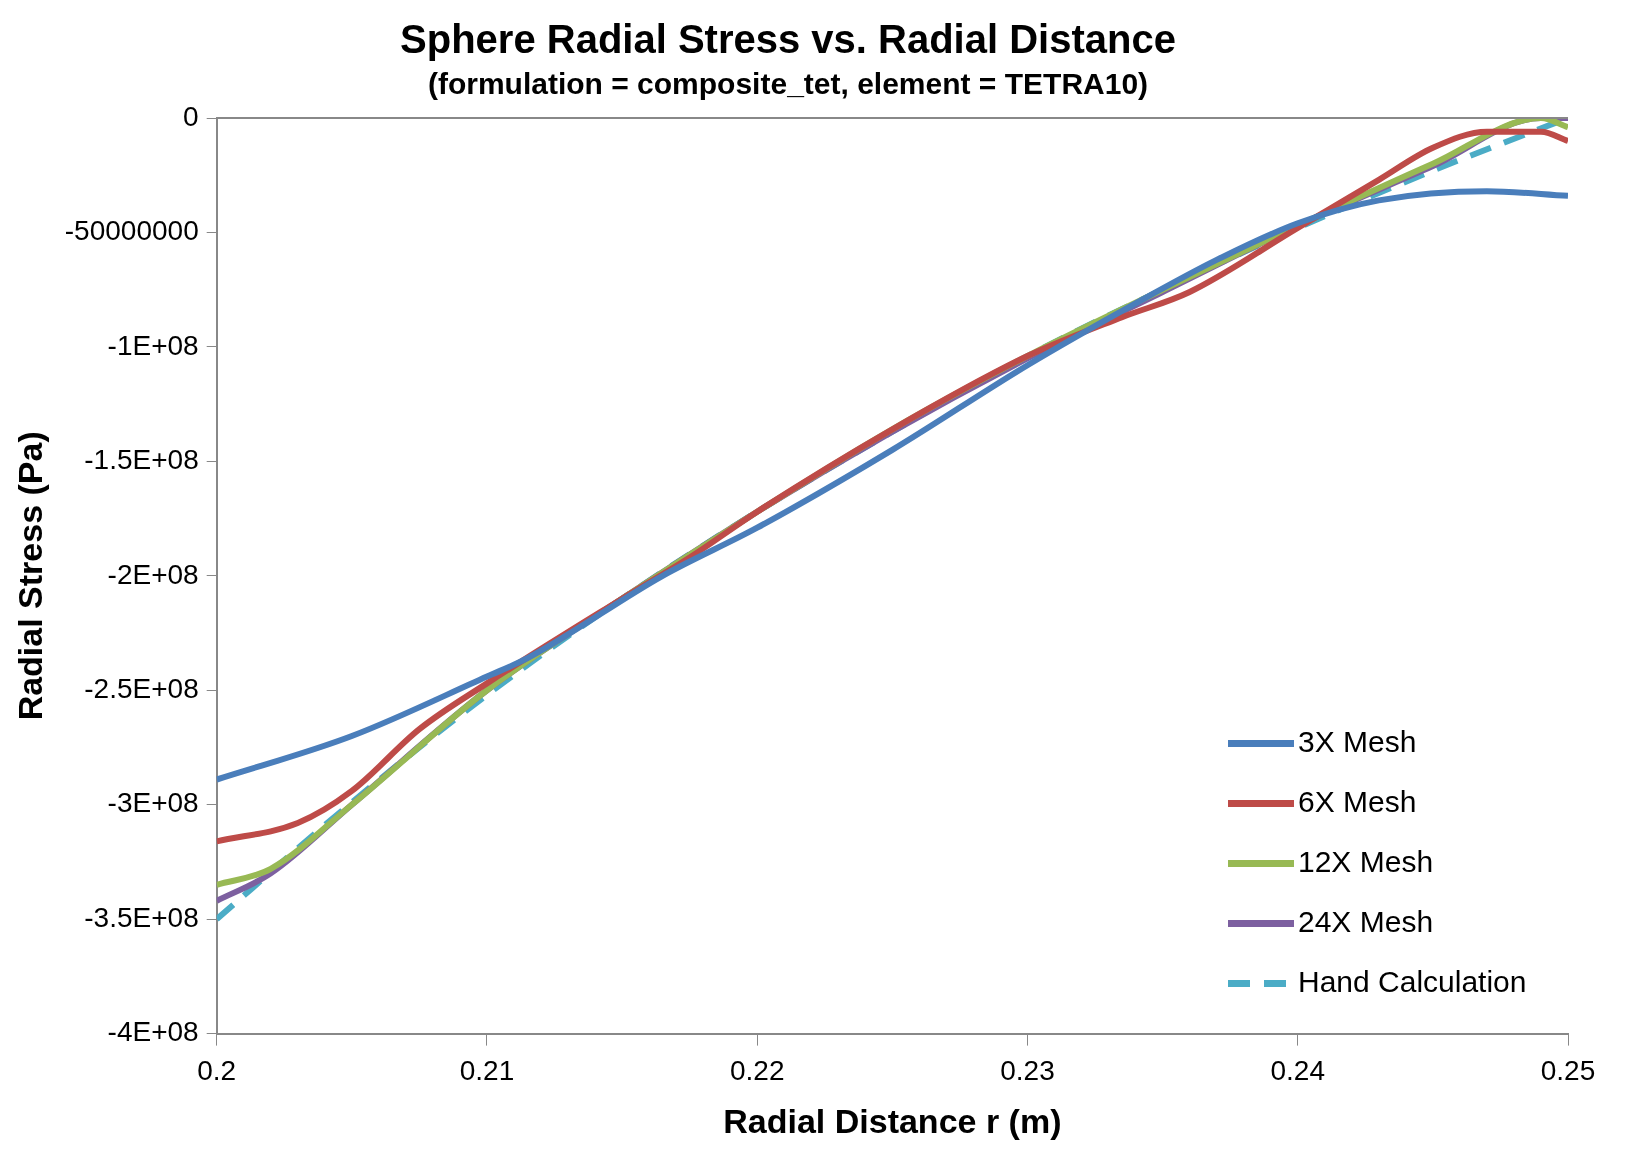  What do you see at coordinates (153, 803) in the screenshot?
I see `y-tick-label: -3E+08` at bounding box center [153, 803].